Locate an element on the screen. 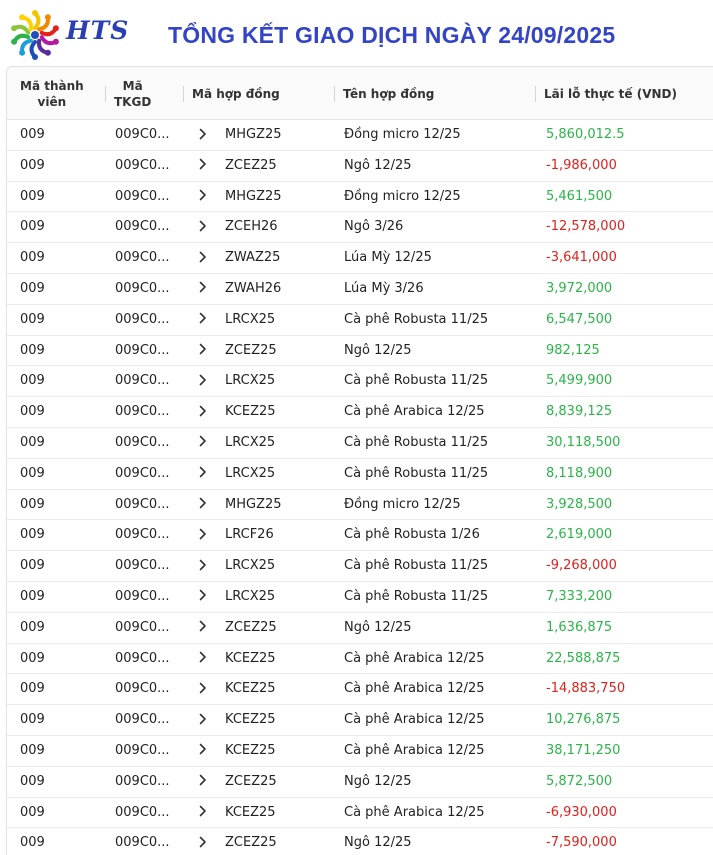 Image resolution: width=713 pixels, height=855 pixels. column-header-contract-name-label: Tên hợp đồng is located at coordinates (389, 93).